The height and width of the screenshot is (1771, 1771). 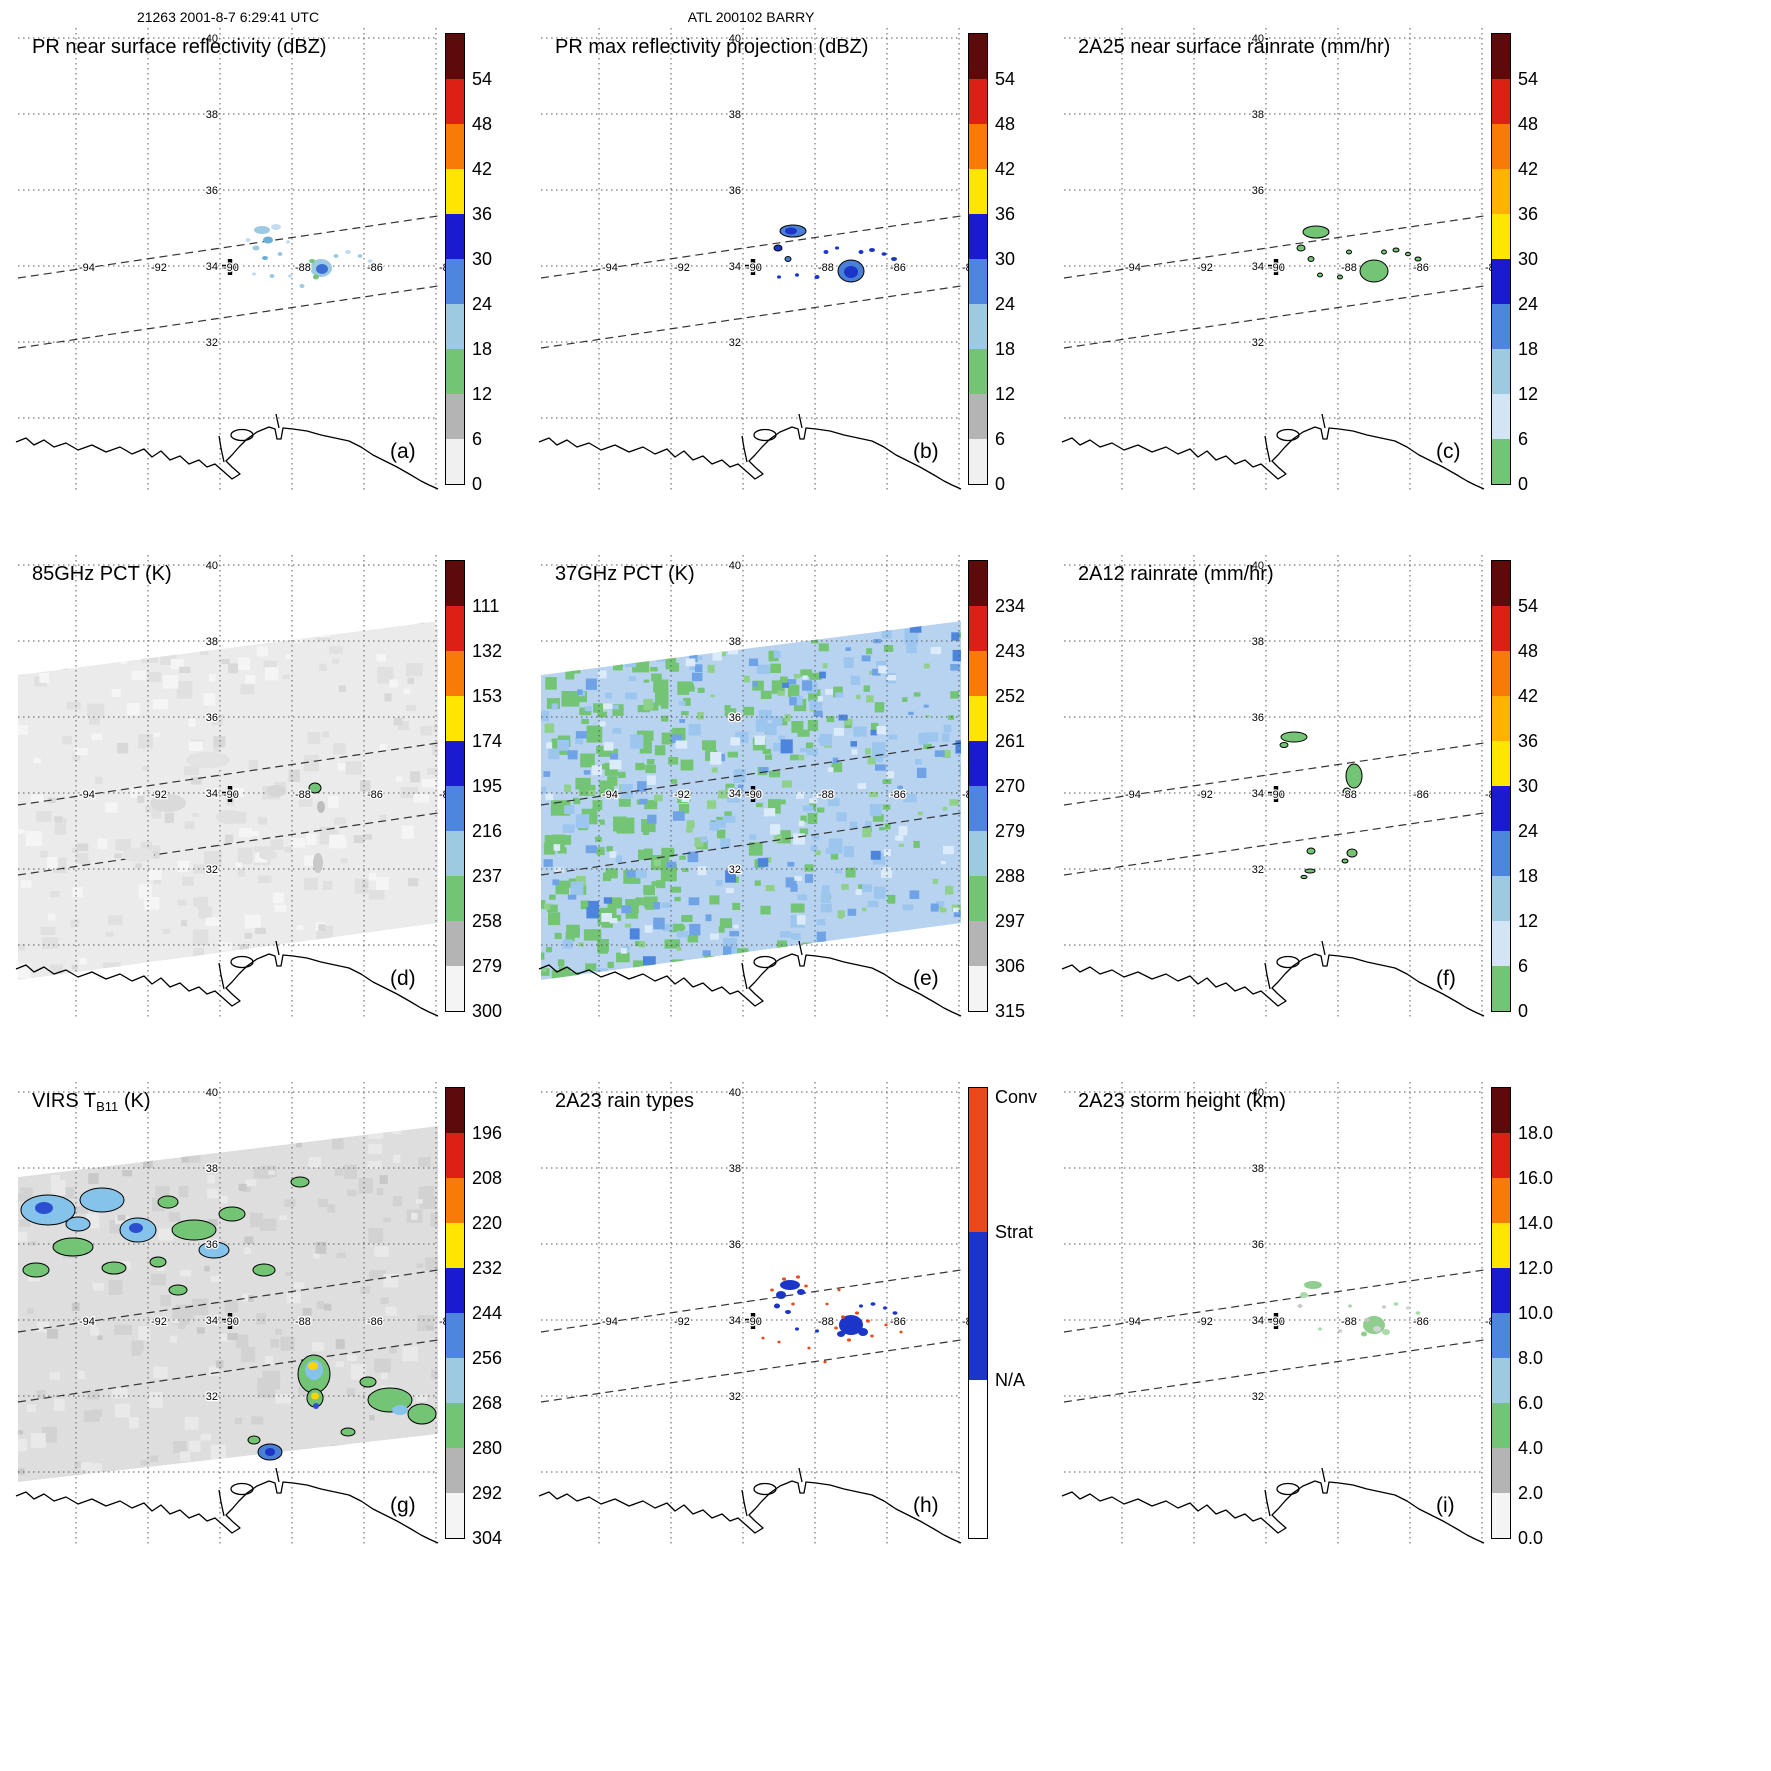 What do you see at coordinates (735, 115) in the screenshot?
I see `lat-label: 38` at bounding box center [735, 115].